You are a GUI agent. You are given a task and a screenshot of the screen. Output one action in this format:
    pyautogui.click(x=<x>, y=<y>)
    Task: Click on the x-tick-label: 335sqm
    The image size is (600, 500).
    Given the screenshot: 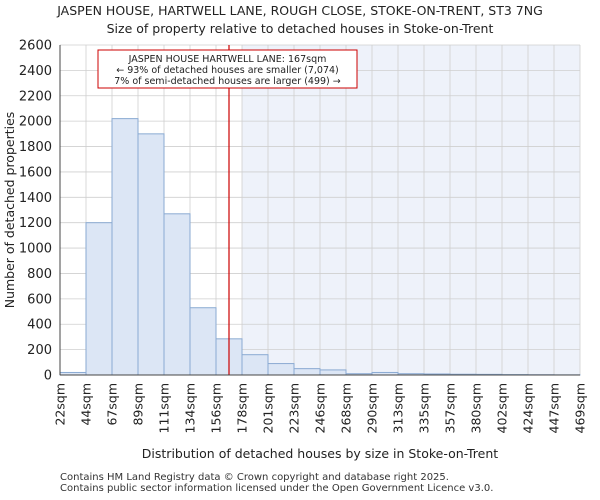 What is the action you would take?
    pyautogui.click(x=424, y=408)
    